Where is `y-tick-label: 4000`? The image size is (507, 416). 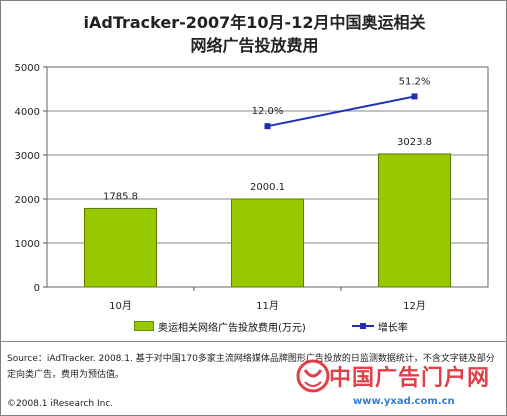
y-tick-label: 4000 is located at coordinates (27, 112).